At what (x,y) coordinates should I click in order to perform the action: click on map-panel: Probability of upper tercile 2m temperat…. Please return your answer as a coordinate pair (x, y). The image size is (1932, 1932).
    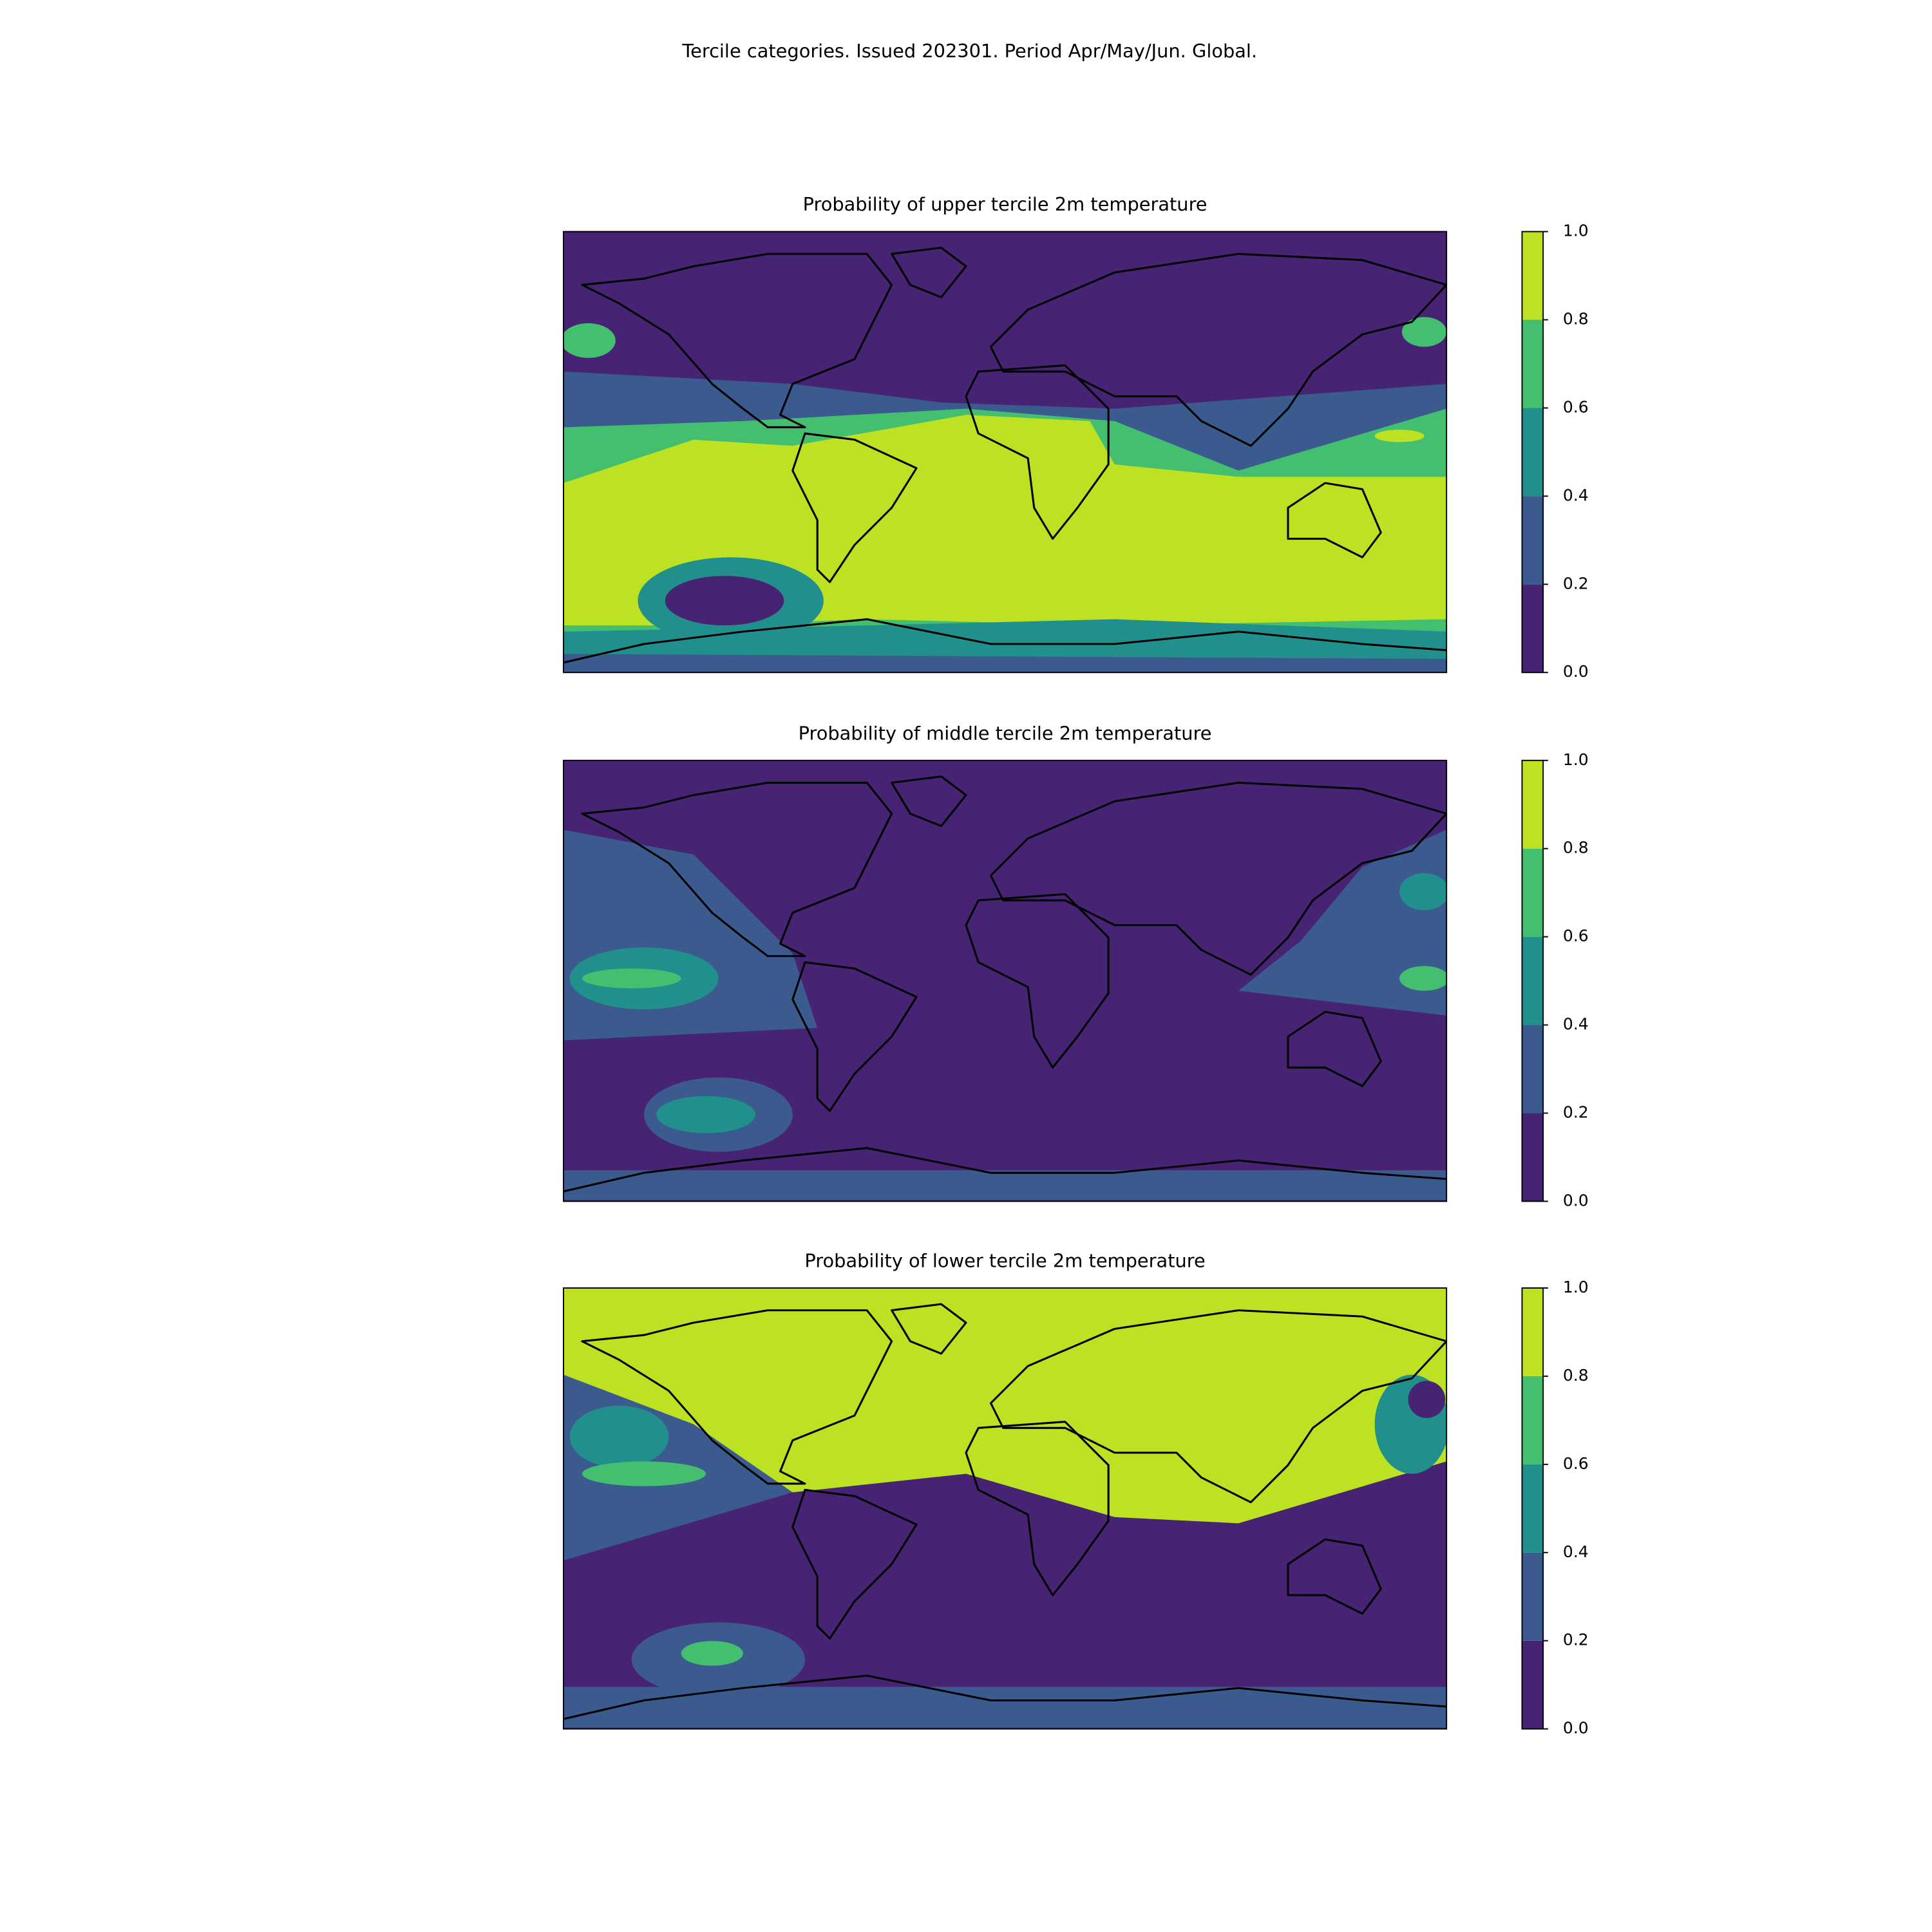
    Looking at the image, I should click on (1076, 437).